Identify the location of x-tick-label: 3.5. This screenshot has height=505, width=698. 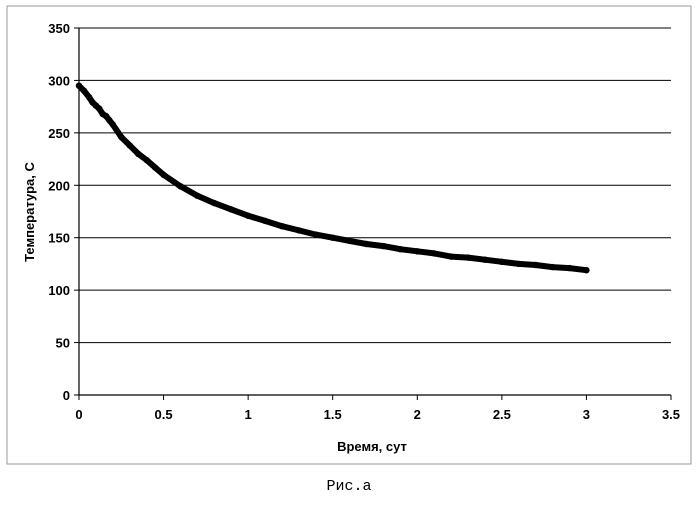
(671, 414).